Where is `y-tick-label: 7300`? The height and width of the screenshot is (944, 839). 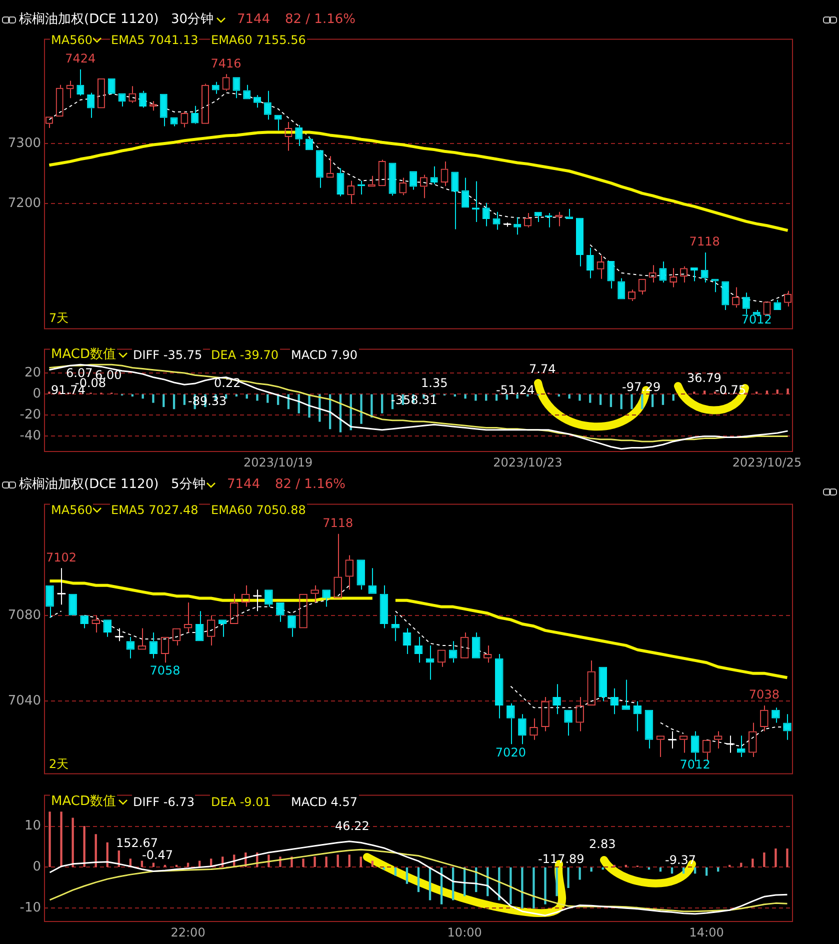 y-tick-label: 7300 is located at coordinates (24, 143).